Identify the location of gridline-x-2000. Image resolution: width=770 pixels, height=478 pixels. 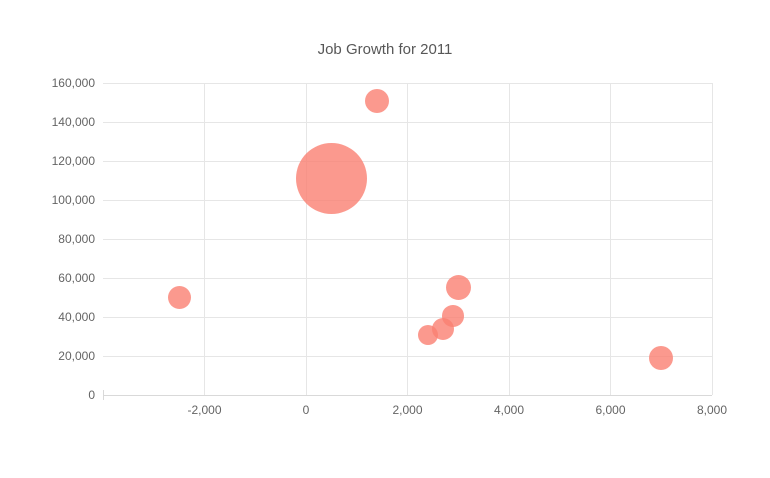
(407, 239).